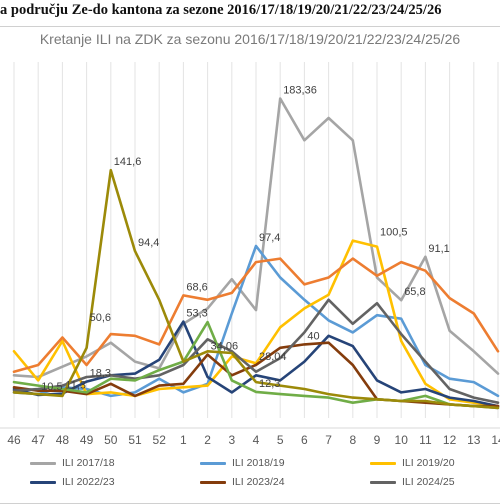 This screenshot has height=504, width=500. What do you see at coordinates (402, 440) in the screenshot?
I see `x-tick-label: 10` at bounding box center [402, 440].